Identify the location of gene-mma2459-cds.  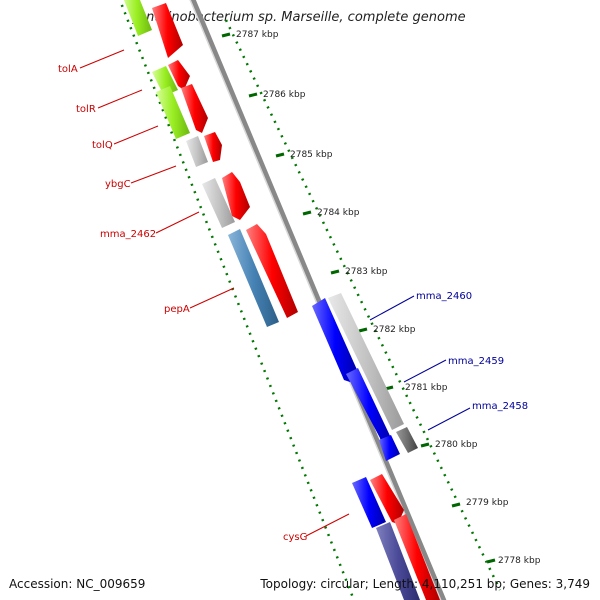
(369, 407).